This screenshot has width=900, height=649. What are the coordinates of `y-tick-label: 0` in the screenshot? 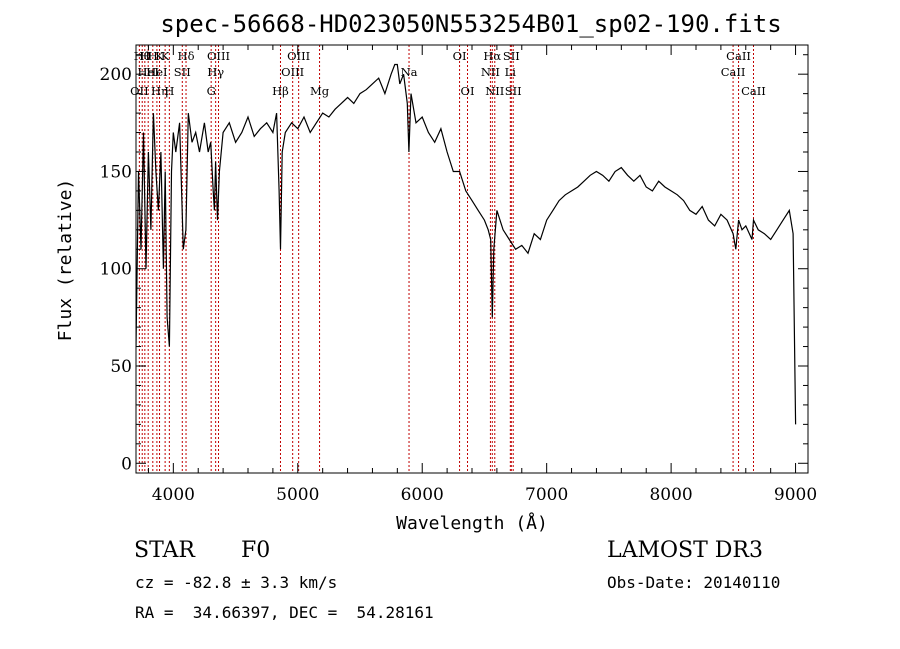 It's located at (126, 464).